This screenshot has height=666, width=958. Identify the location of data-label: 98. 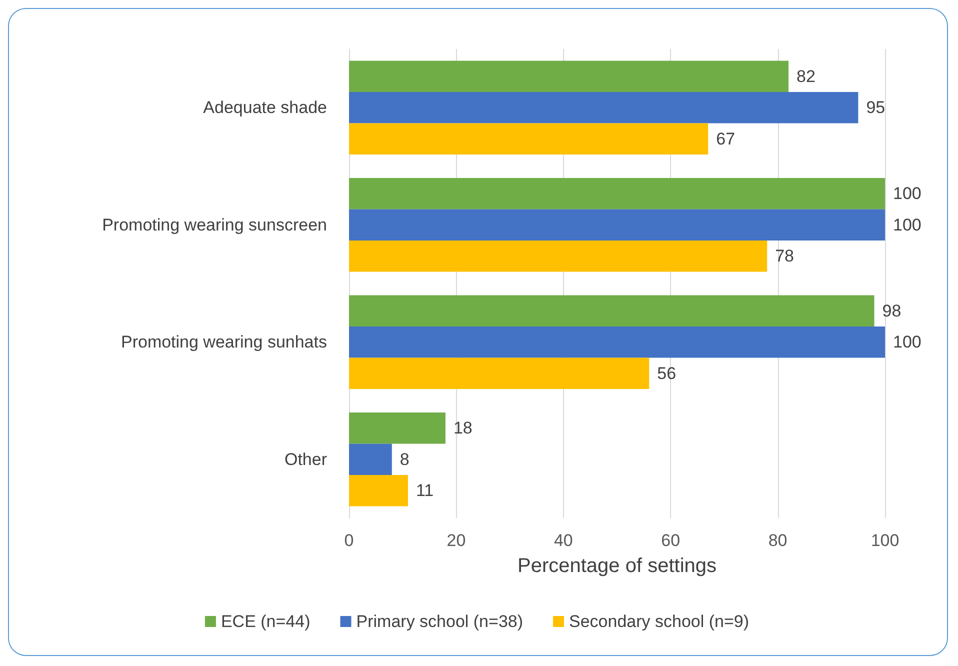
(892, 310).